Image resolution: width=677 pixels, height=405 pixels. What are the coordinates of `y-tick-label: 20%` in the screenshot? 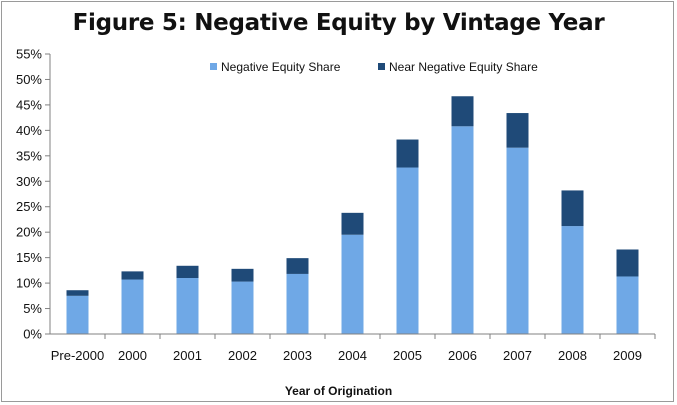 It's located at (29, 232).